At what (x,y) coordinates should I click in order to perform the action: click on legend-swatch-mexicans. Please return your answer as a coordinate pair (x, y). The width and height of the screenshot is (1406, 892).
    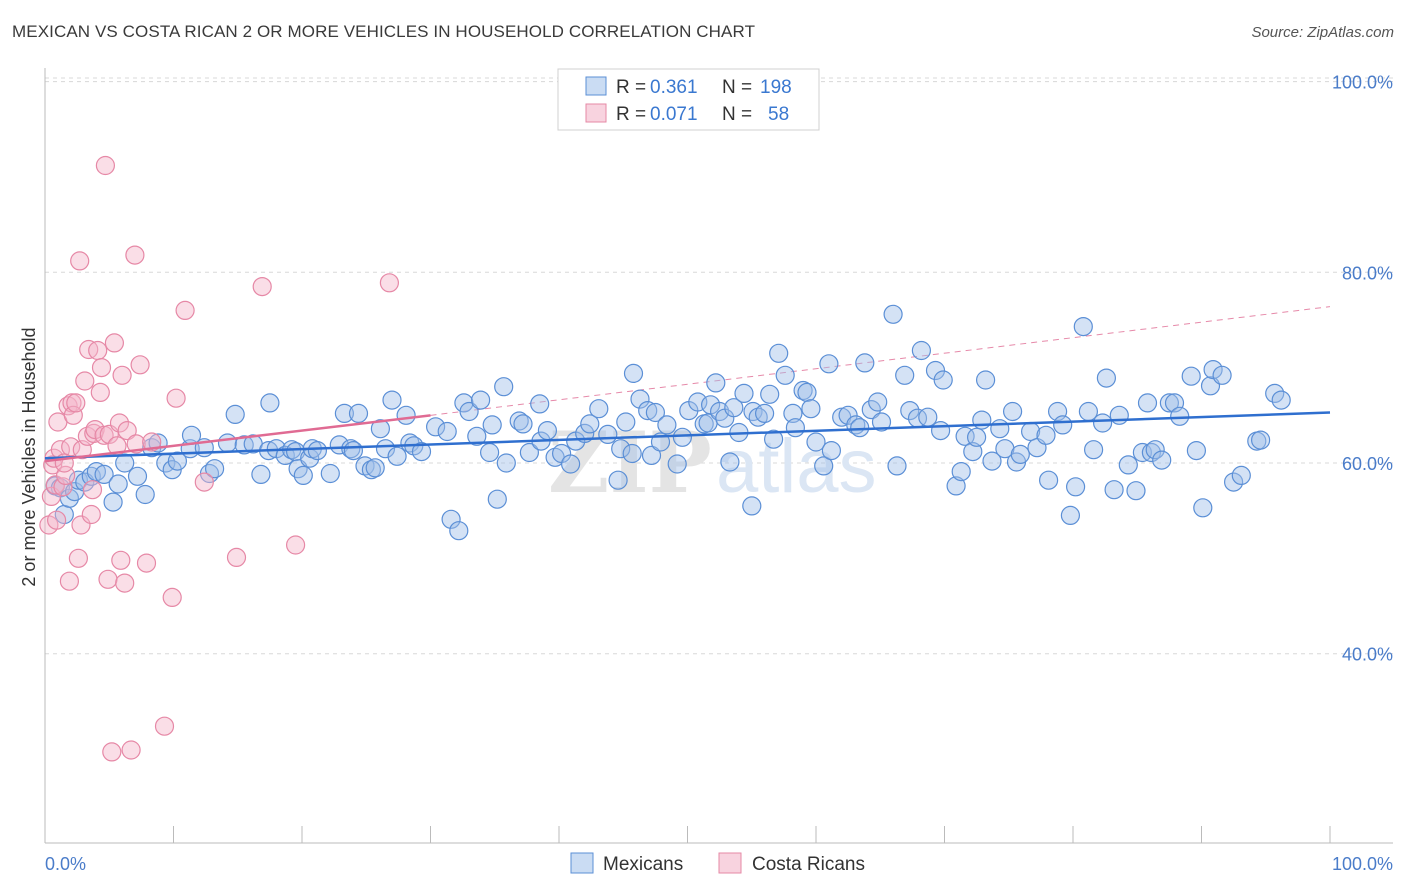
    Looking at the image, I should click on (596, 86).